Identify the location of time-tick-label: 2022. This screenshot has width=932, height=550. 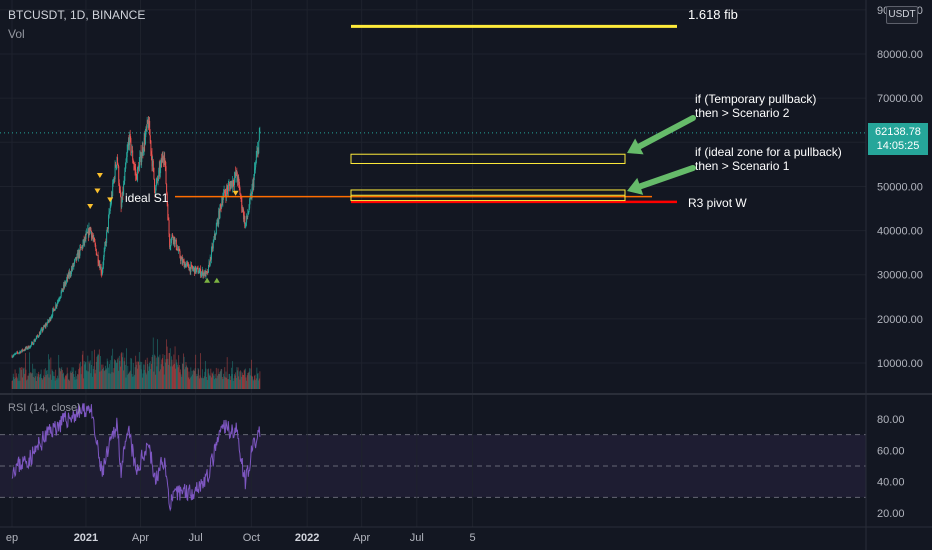
(307, 538).